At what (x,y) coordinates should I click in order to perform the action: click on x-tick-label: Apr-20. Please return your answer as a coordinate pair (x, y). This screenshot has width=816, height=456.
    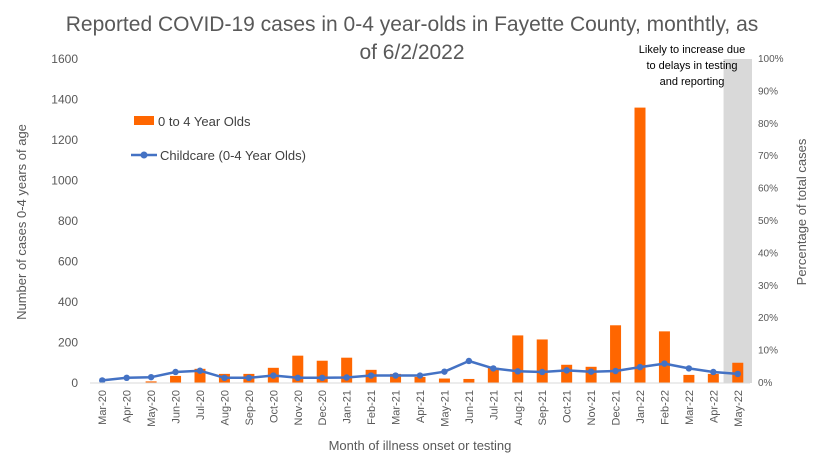
    Looking at the image, I should click on (128, 406).